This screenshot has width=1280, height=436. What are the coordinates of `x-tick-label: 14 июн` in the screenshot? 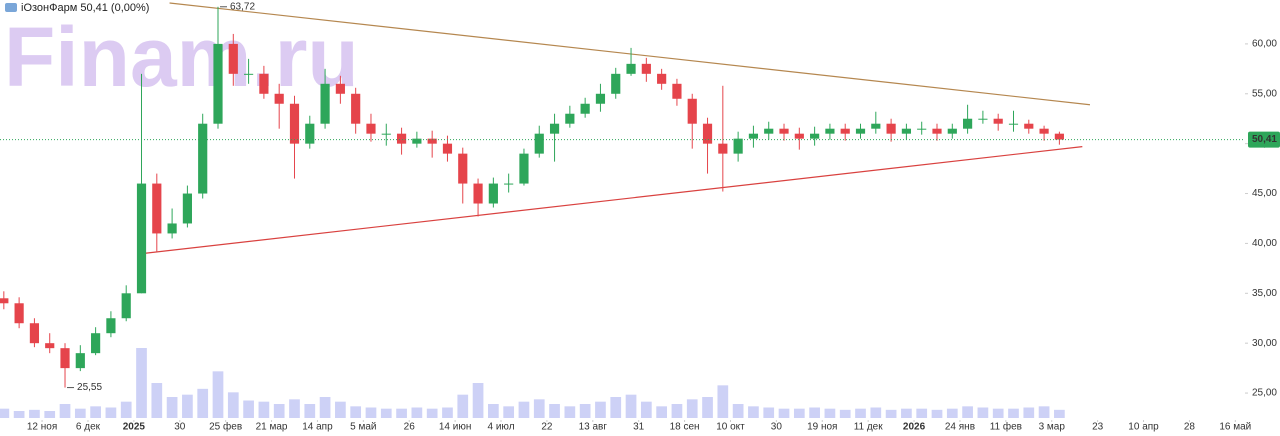 It's located at (455, 427).